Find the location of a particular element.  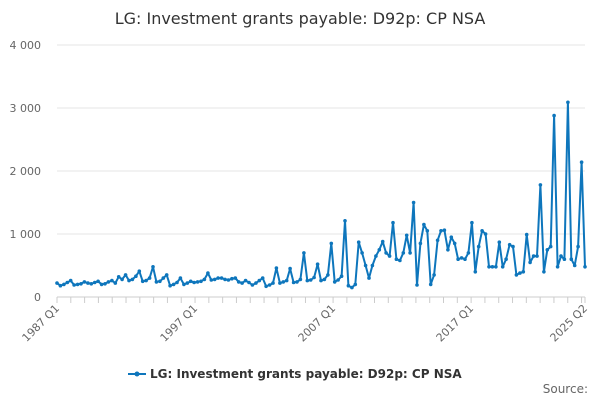

x-tick-label: 2025 Q2 is located at coordinates (569, 323).